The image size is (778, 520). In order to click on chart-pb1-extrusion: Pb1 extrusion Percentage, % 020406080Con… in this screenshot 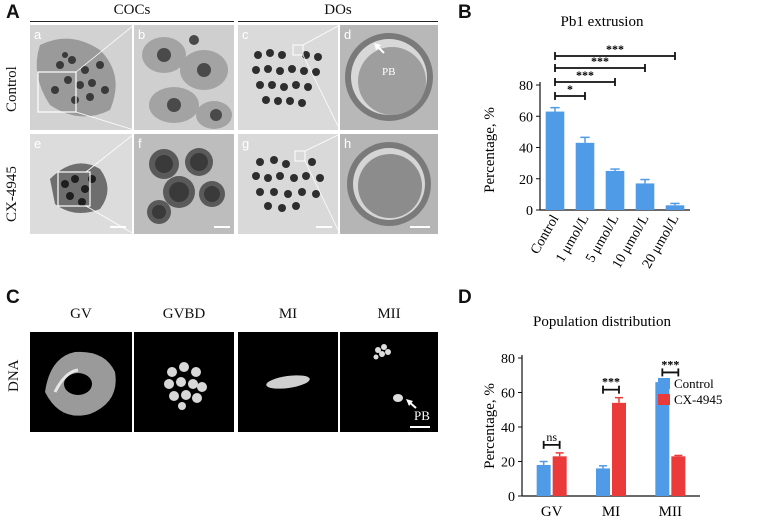, I will do `click(586, 142)`.